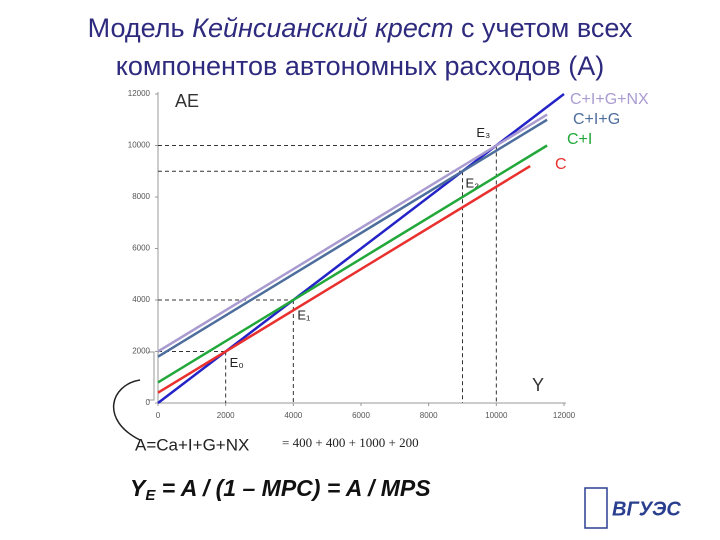  Describe the element at coordinates (226, 415) in the screenshot. I see `x-tick-label: 2000` at that location.